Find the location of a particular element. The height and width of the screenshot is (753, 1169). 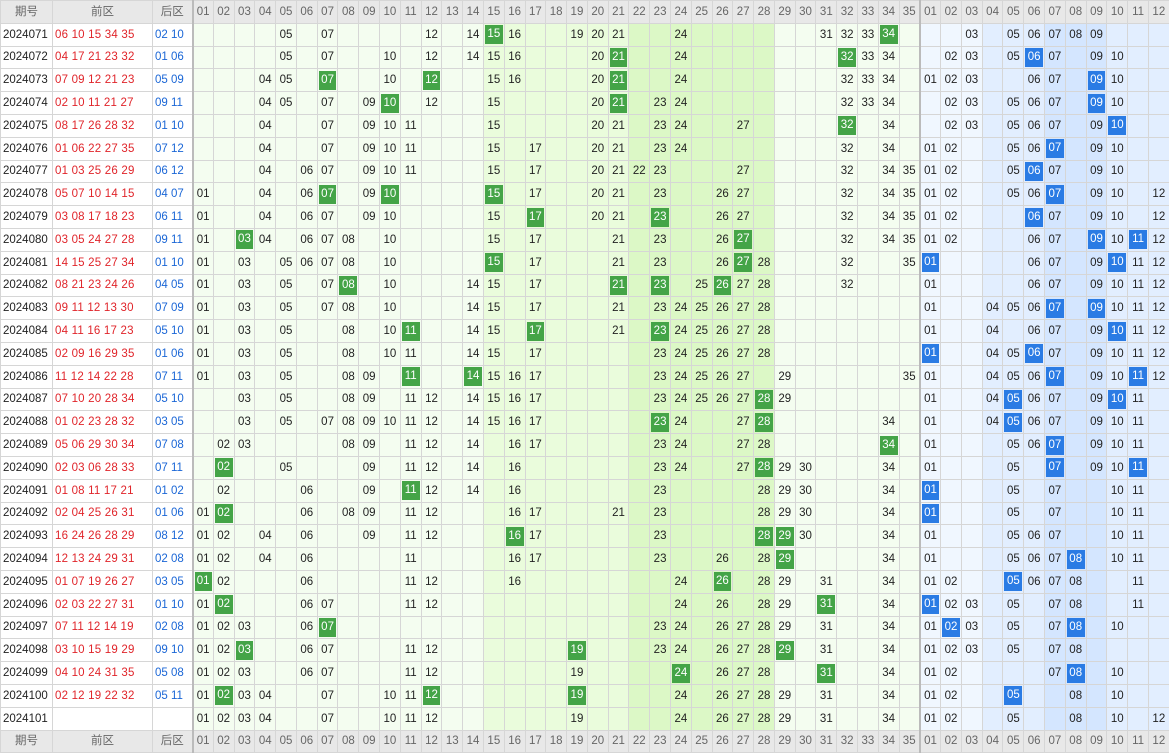

front-hit-ball: 02 is located at coordinates (224, 513).